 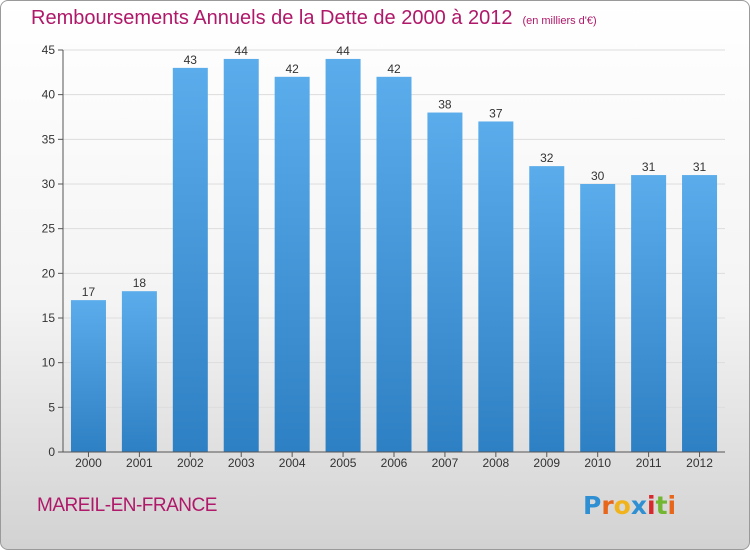 I want to click on data-label: 43, so click(x=191, y=60).